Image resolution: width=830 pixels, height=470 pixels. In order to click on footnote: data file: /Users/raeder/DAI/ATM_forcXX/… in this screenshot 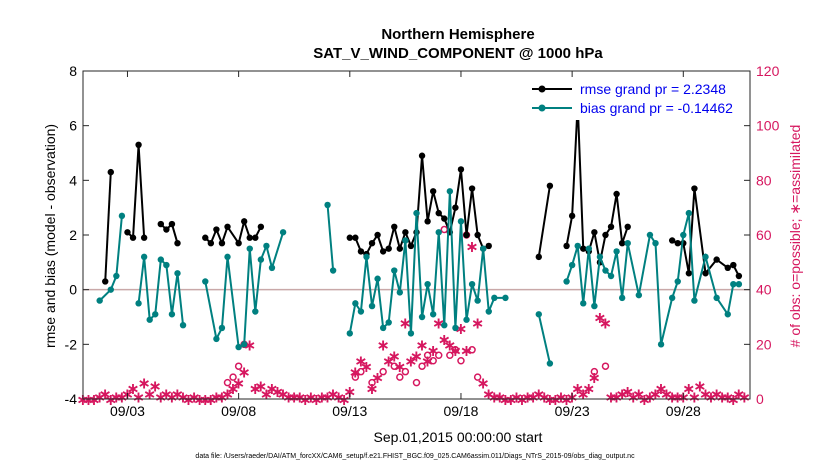, I will do `click(415, 456)`.